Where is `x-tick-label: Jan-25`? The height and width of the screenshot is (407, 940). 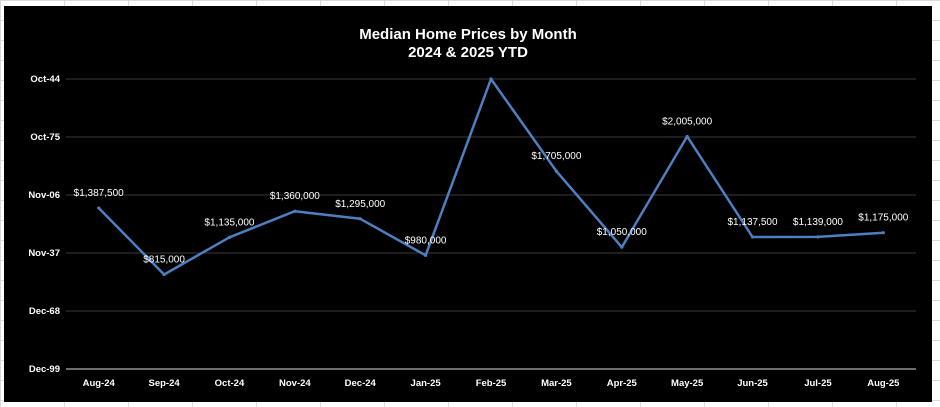
x-tick-label: Jan-25 is located at coordinates (426, 383).